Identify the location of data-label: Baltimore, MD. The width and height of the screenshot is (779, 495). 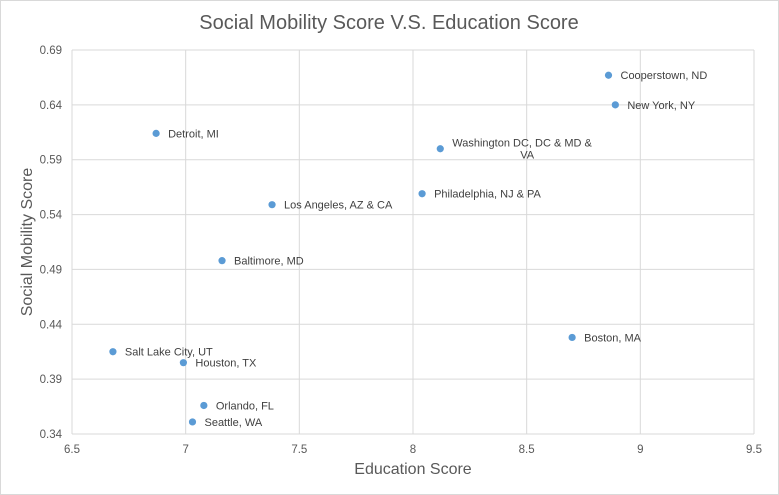
(269, 262).